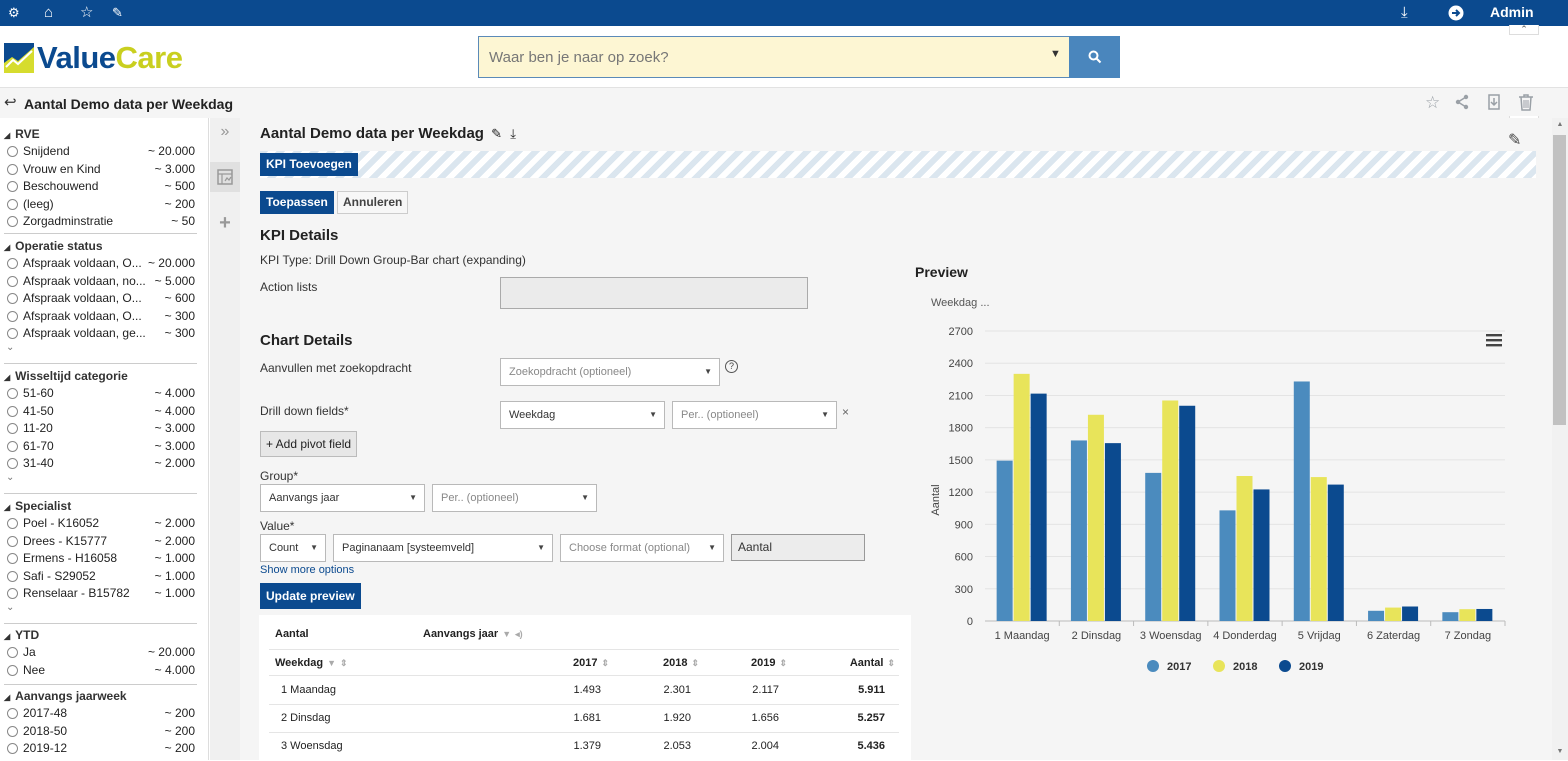 The width and height of the screenshot is (1568, 761). What do you see at coordinates (98, 299) in the screenshot?
I see `filter-item: Afspraak voldaan, O... ~ 600` at bounding box center [98, 299].